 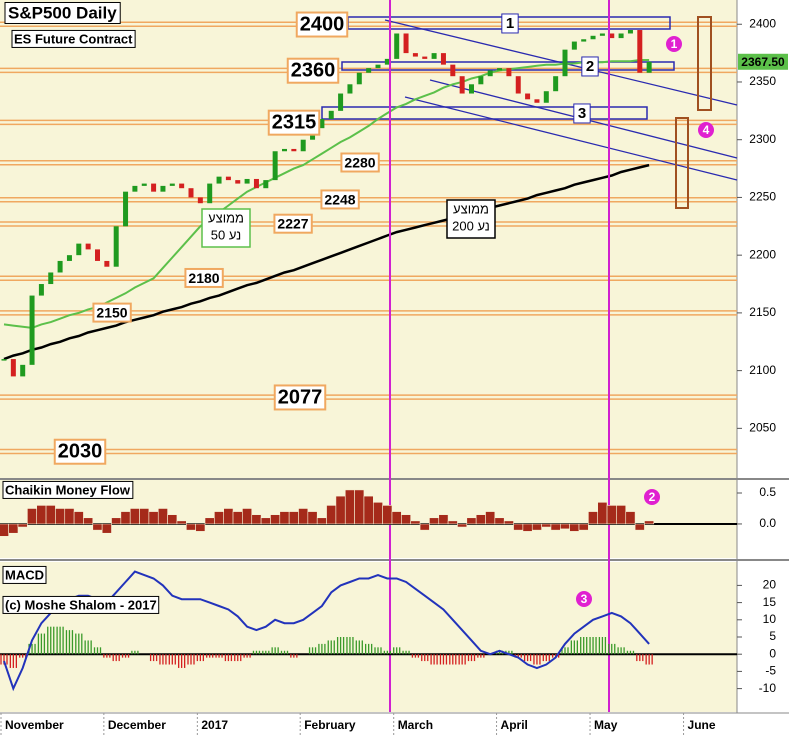 I want to click on note-label: 3, so click(x=584, y=599).